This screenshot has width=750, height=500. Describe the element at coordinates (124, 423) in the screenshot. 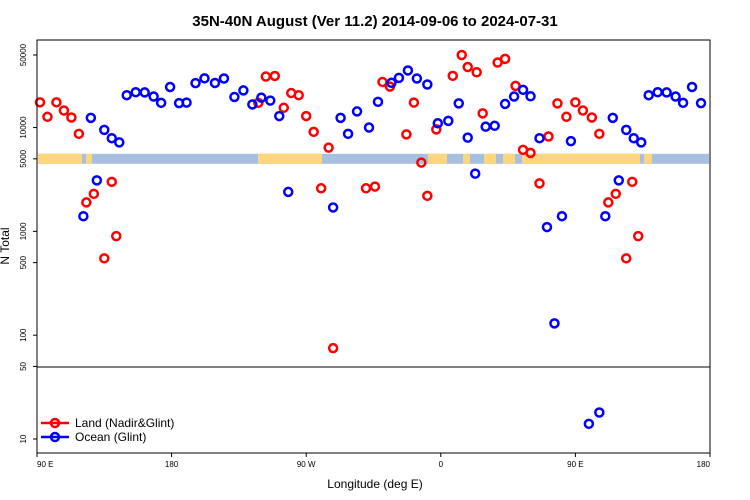

I see `legend-label-land: Land (Nadir&Glint)` at that location.